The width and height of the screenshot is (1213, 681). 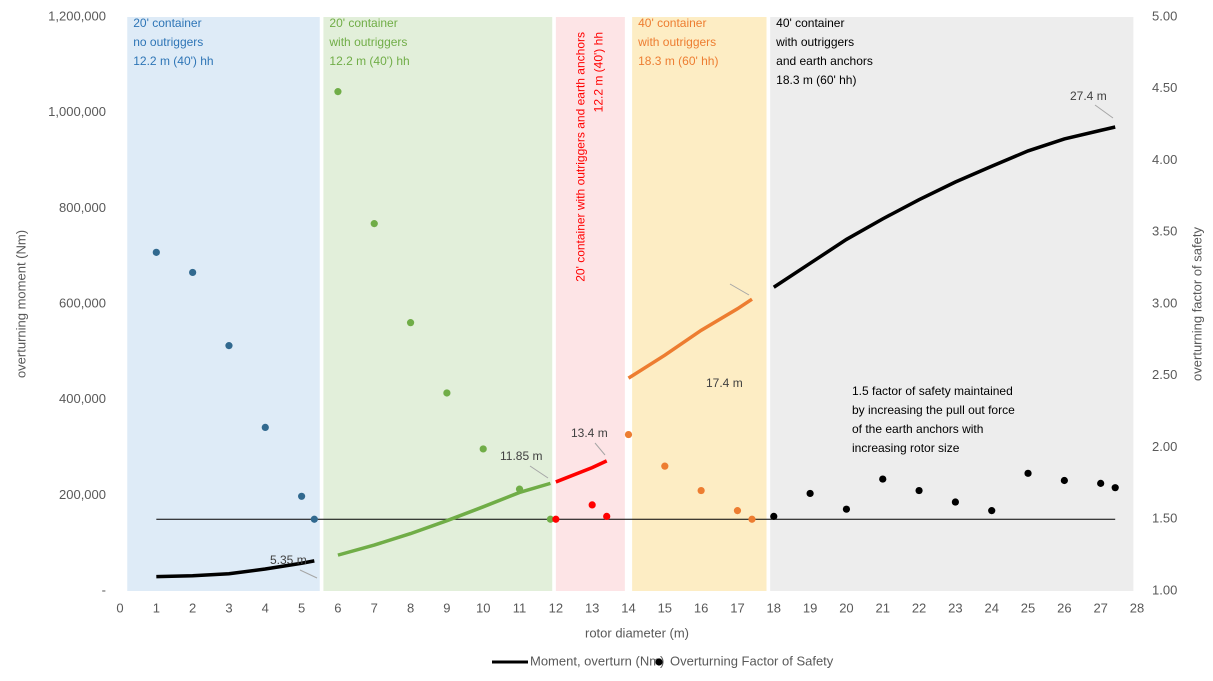 What do you see at coordinates (659, 662) in the screenshot?
I see `legend-swatch` at bounding box center [659, 662].